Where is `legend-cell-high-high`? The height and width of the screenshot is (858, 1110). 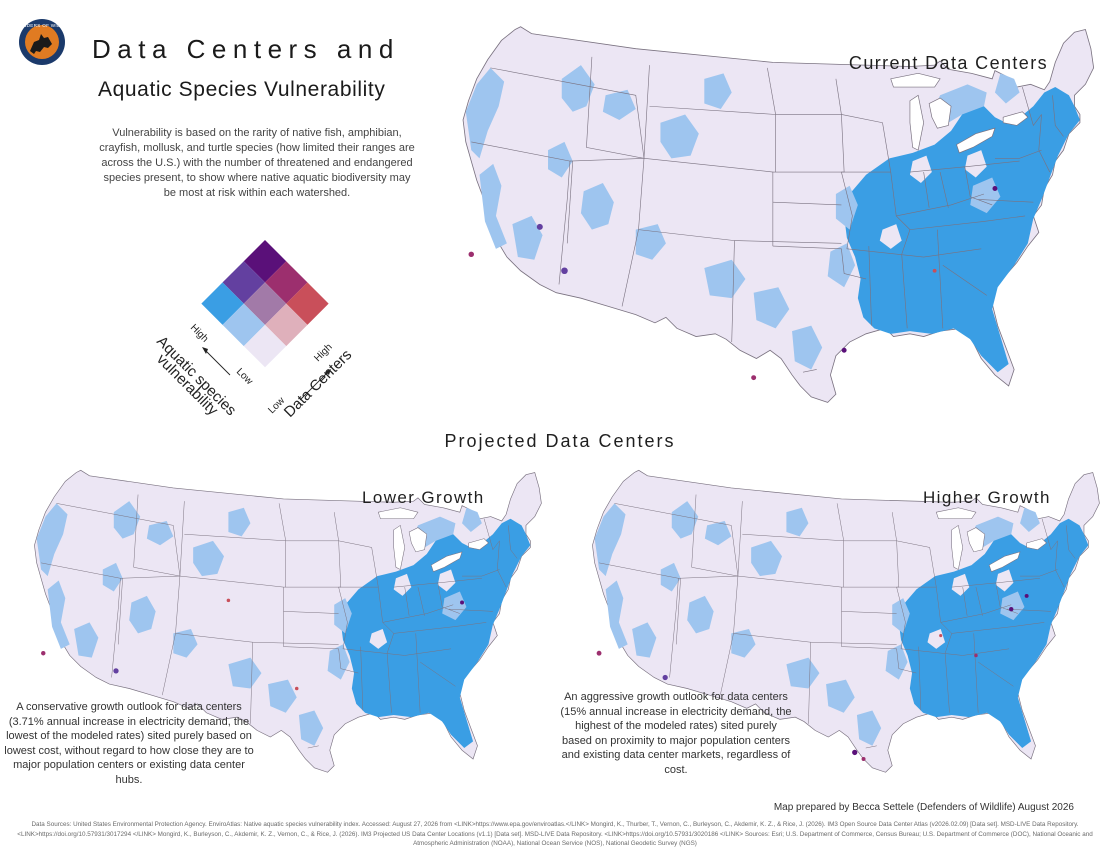
legend-cell-high-high is located at coordinates (265, 261).